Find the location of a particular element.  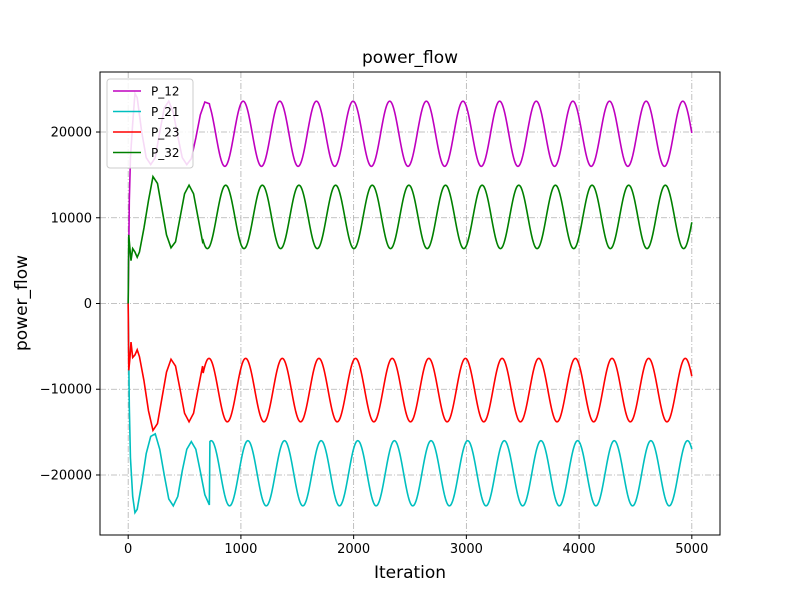

y-tick-label: 10000 is located at coordinates (71, 218).